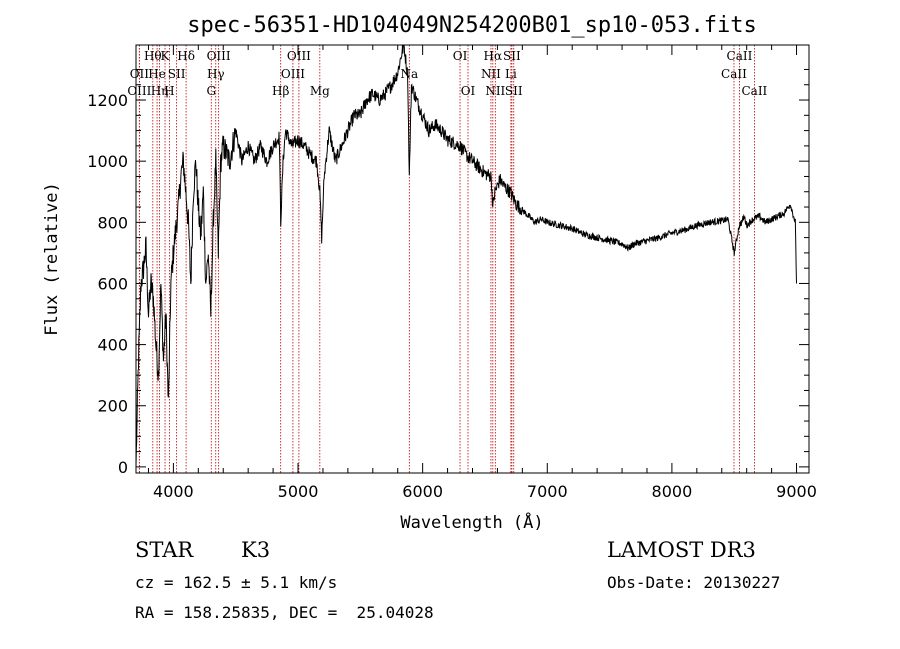 Image resolution: width=900 pixels, height=649 pixels. What do you see at coordinates (112, 283) in the screenshot?
I see `y-tick-label-600: 600` at bounding box center [112, 283].